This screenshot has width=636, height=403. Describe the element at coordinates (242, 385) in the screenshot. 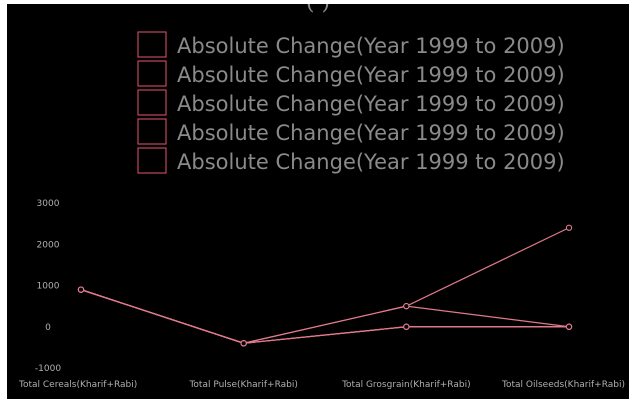

I see `x-tick-label: Total Pulse(Kharif+Rabi)` at that location.